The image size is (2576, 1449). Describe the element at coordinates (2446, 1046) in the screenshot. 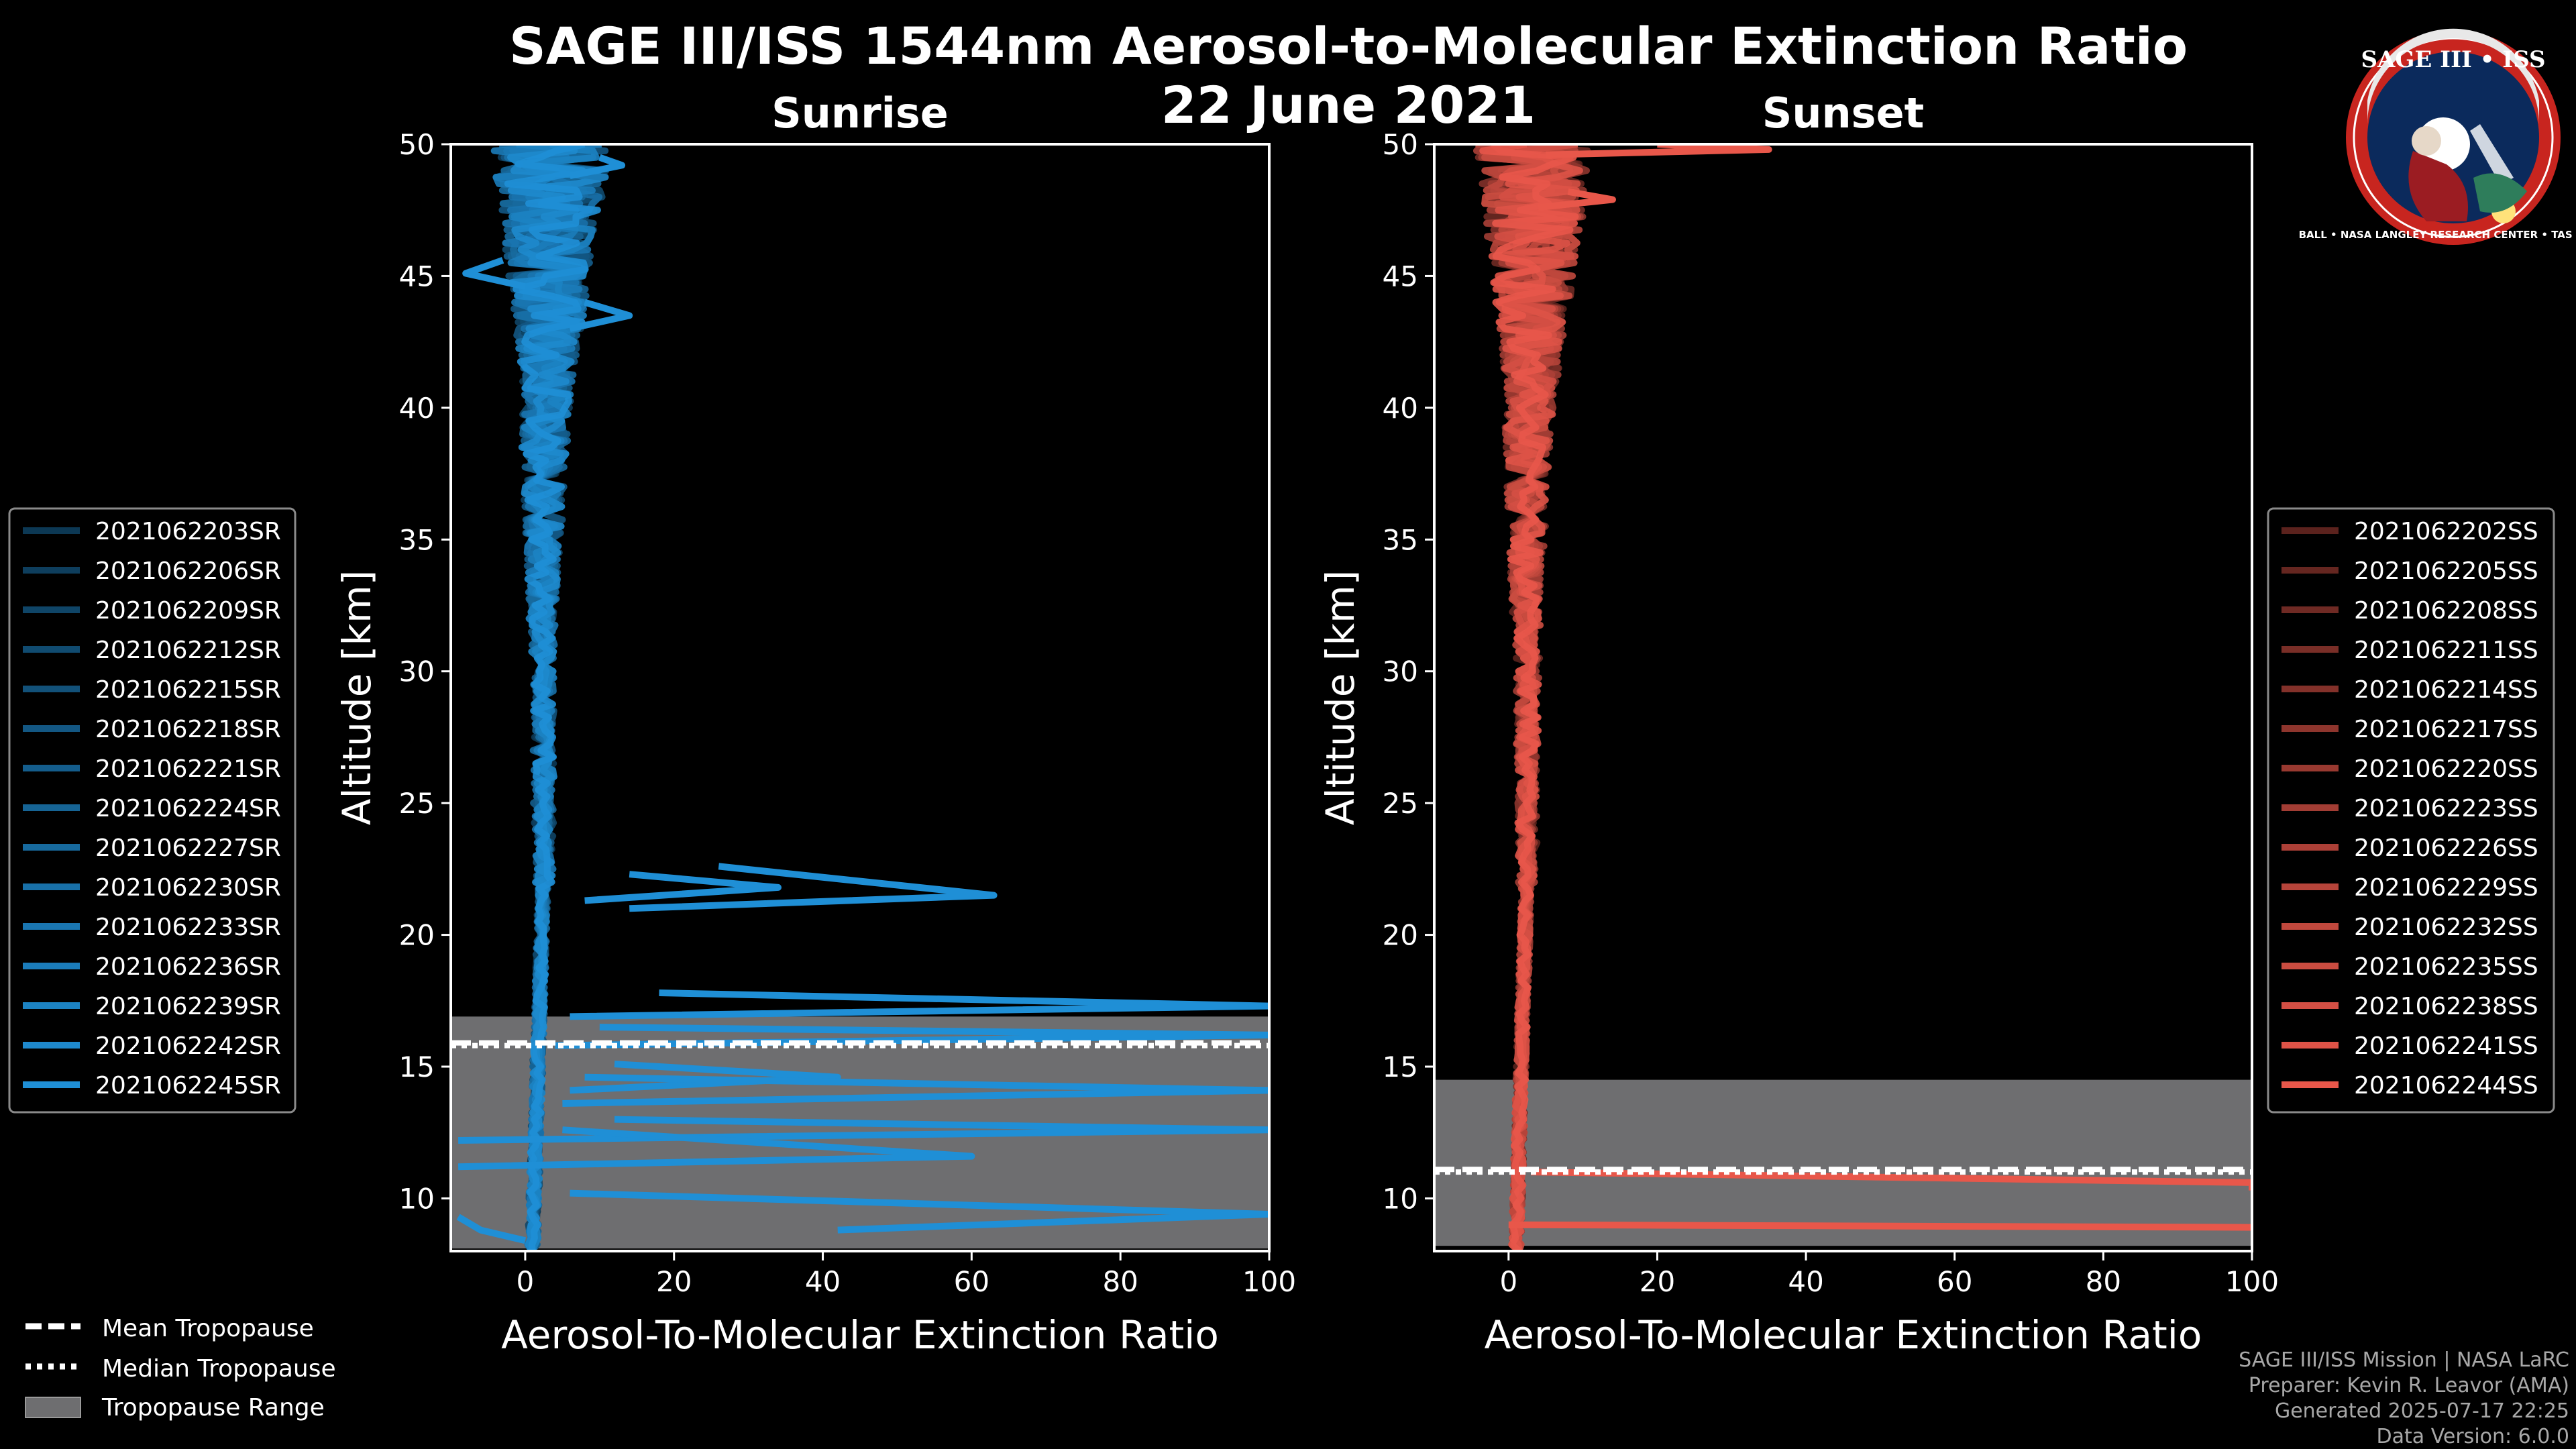

I see `sunset-legend-label: 2021062241SS` at that location.